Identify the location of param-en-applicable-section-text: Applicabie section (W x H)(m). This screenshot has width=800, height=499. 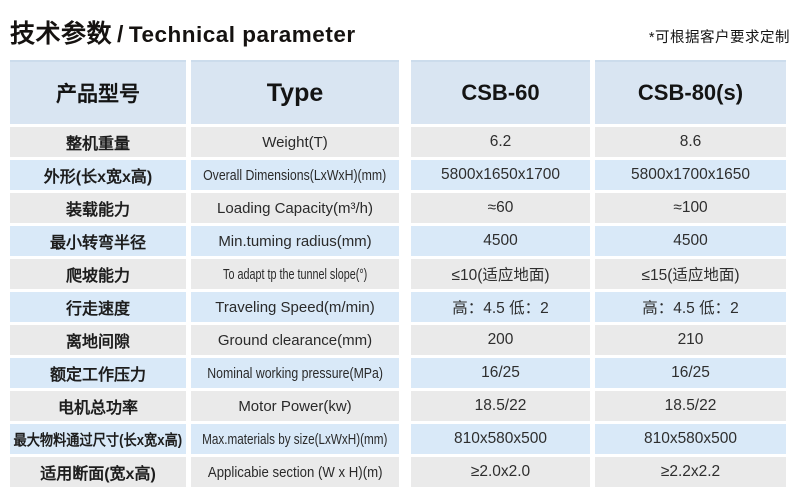
(295, 472).